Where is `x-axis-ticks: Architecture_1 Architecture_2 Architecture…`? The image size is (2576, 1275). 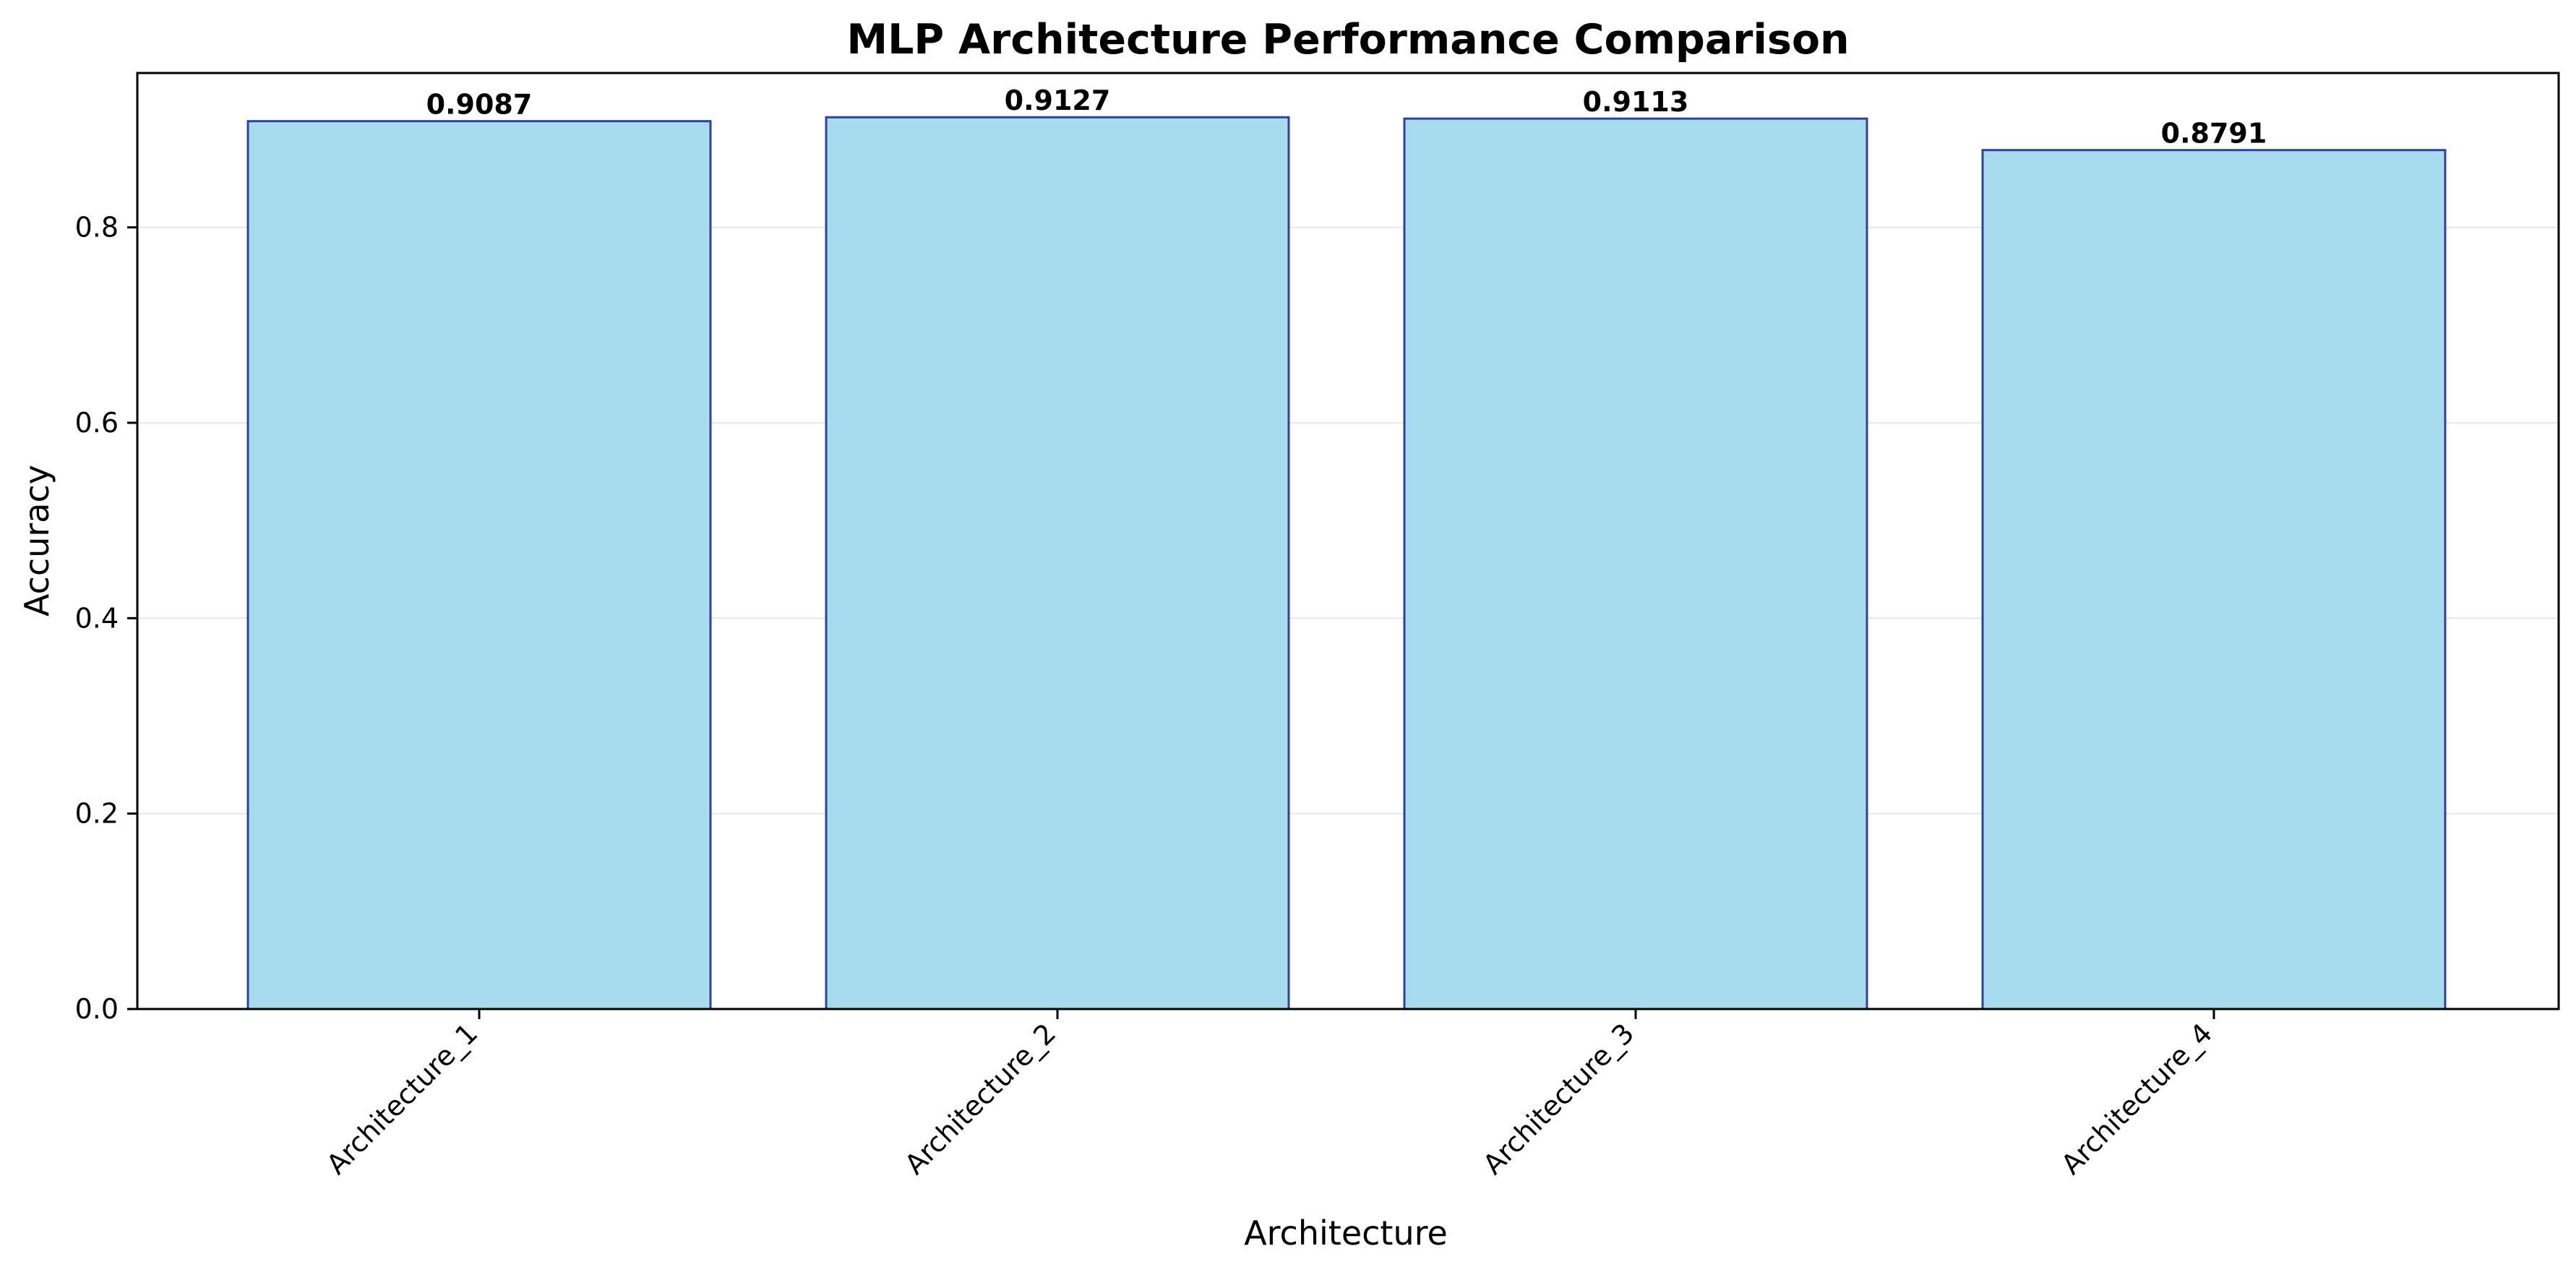
x-axis-ticks: Architecture_1 Architecture_2 Architecture… is located at coordinates (1269, 1094).